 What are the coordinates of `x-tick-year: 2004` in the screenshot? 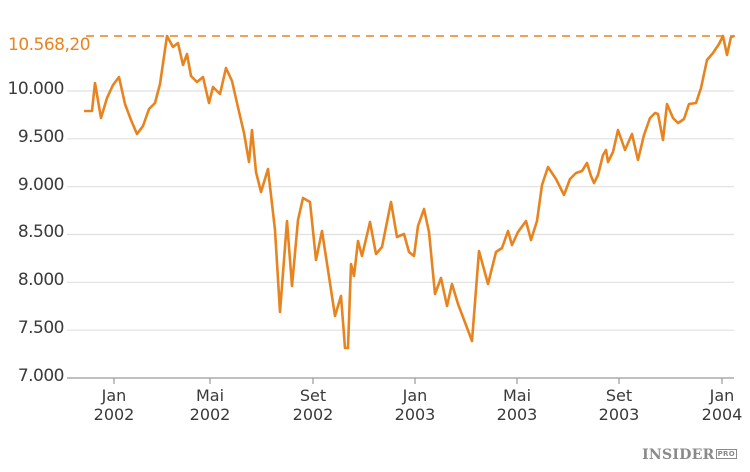 It's located at (722, 414).